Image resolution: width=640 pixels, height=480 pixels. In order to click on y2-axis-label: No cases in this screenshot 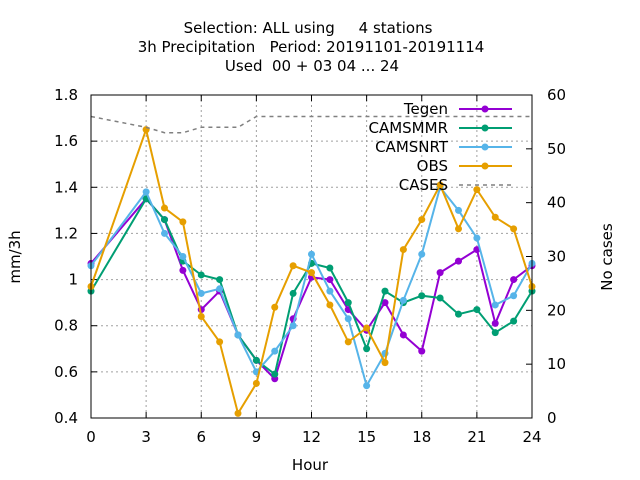, I will do `click(607, 257)`.